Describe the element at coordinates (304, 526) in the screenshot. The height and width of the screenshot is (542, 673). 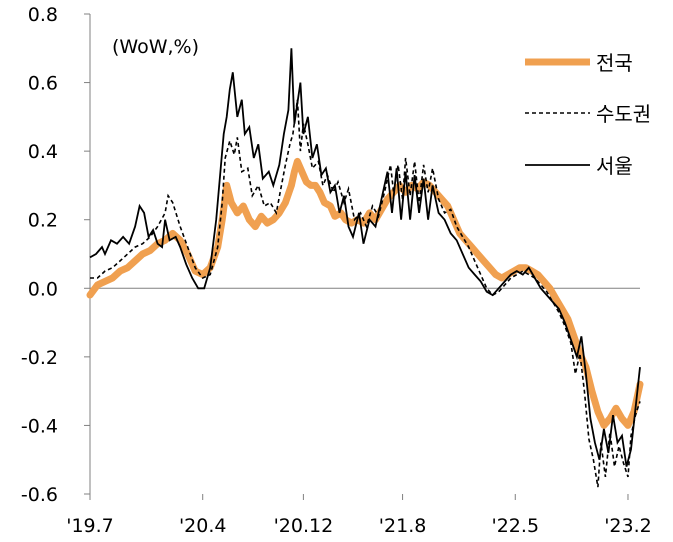
I see `x-tick-label: '20.12` at that location.